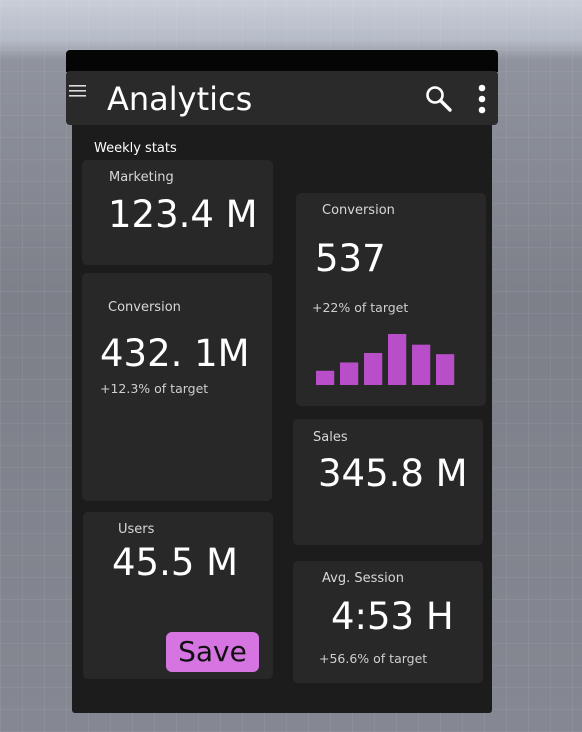  I want to click on title: Analytics, so click(180, 99).